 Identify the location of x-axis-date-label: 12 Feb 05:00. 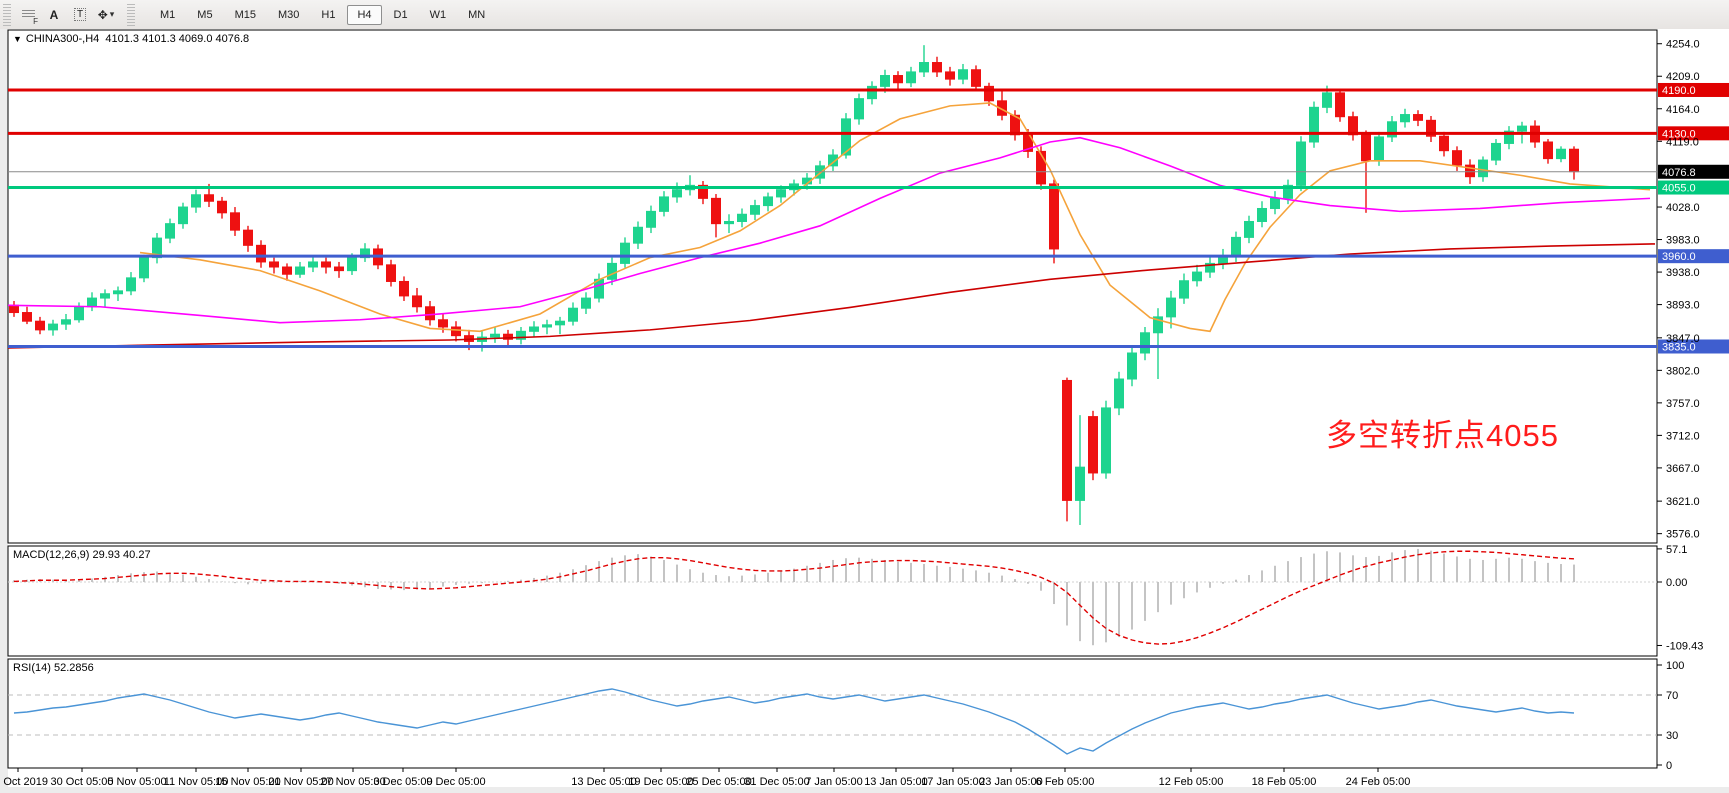
(1191, 782).